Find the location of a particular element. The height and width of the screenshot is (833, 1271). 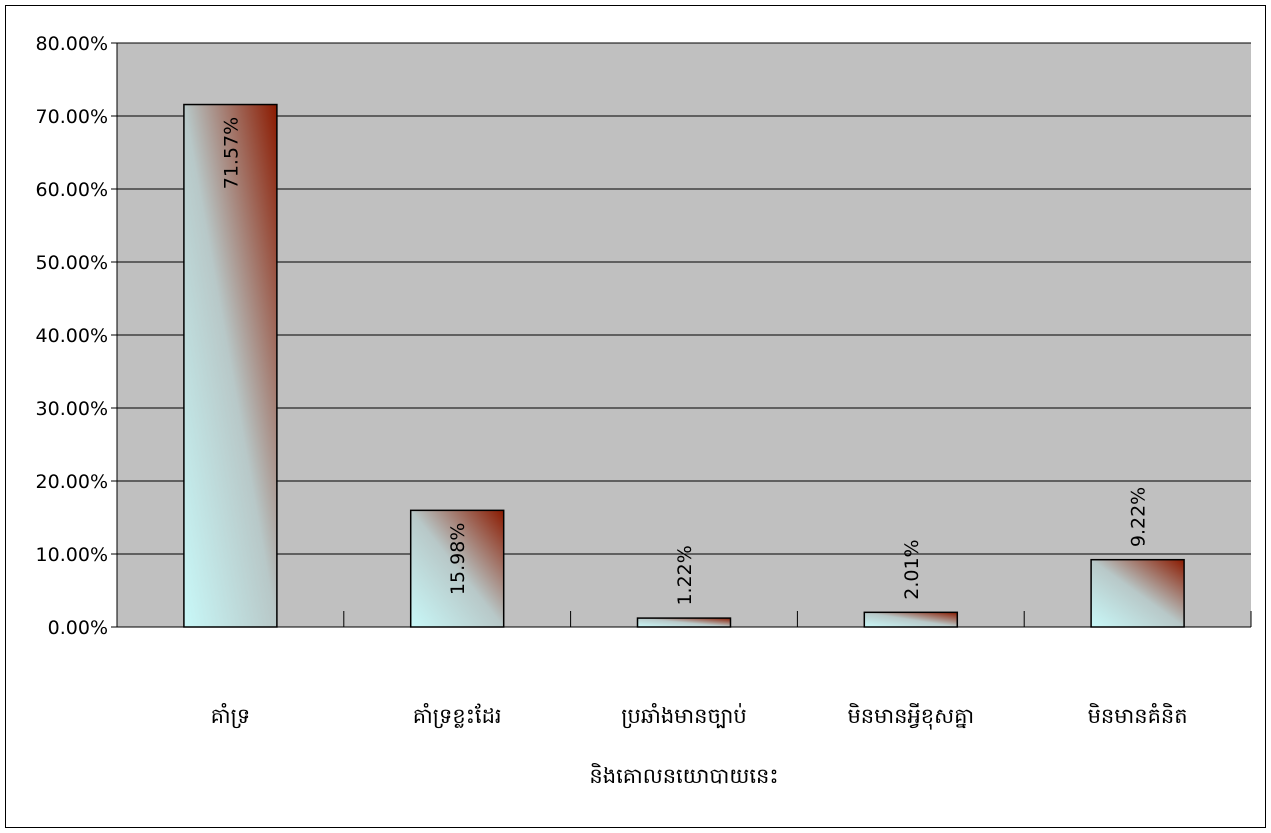

y-tick-label: 70.00% is located at coordinates (72, 117).